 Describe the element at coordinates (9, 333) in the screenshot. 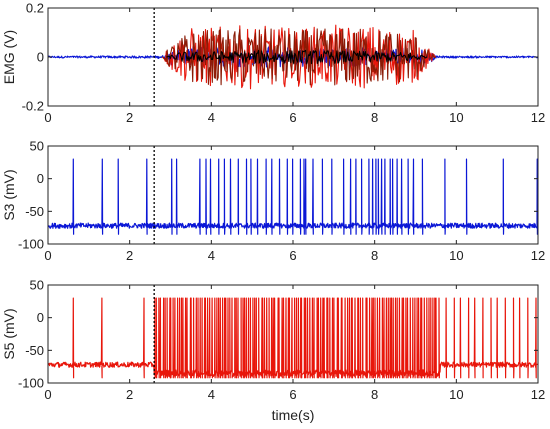

I see `s5-y-axis-label: S5 (mV)` at that location.